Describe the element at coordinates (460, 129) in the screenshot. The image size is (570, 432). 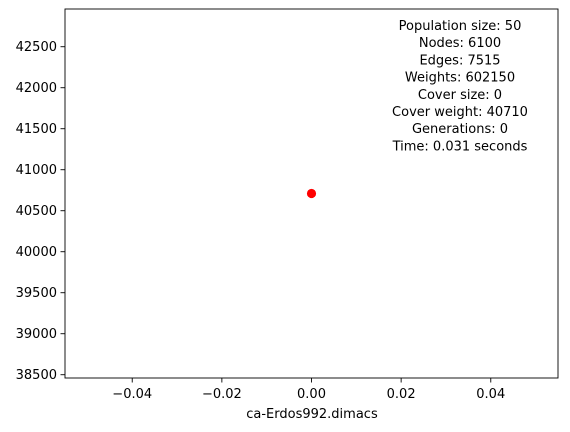
I see `annotation-line: Generations: 0` at that location.